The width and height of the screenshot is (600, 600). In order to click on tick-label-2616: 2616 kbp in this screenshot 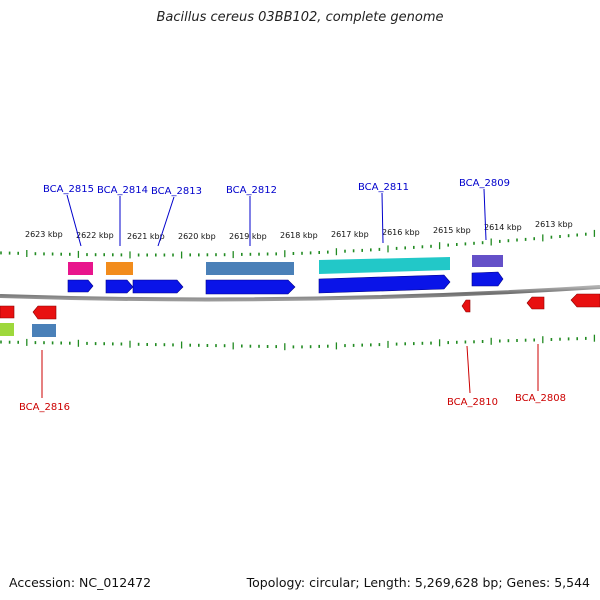, I will do `click(401, 232)`.